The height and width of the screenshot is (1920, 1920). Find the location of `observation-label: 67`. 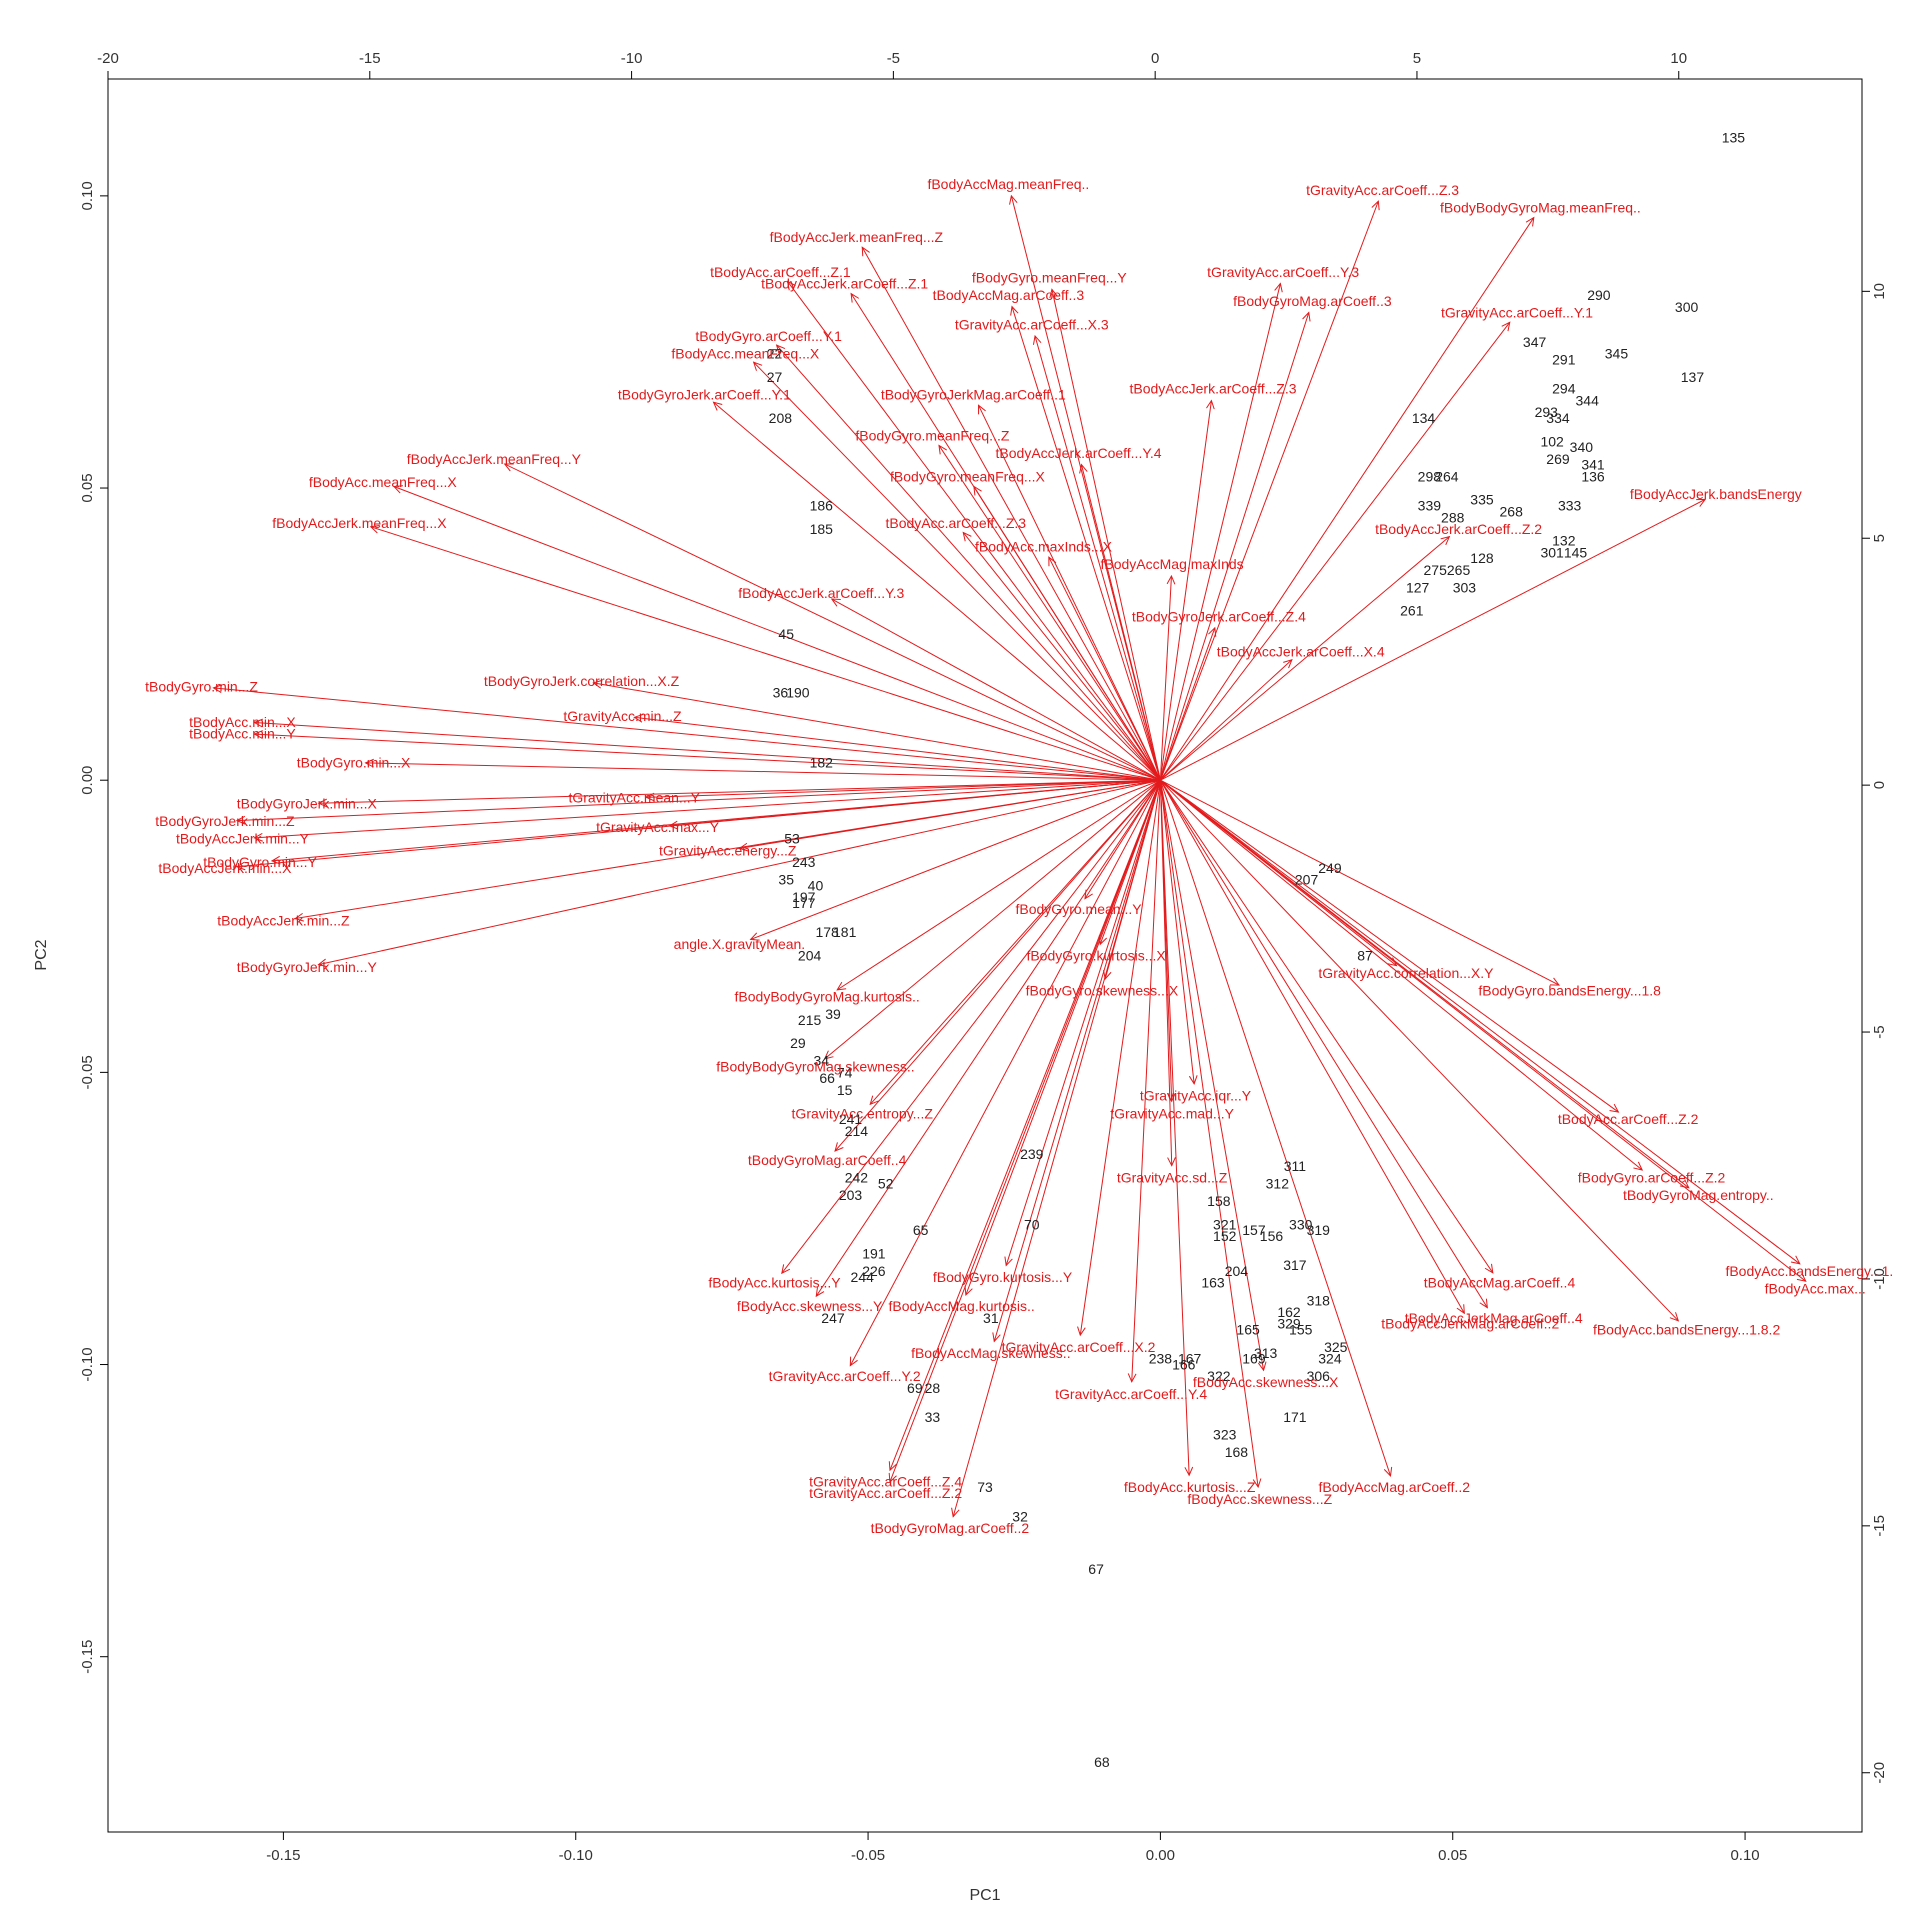

observation-label: 67 is located at coordinates (1096, 1569).